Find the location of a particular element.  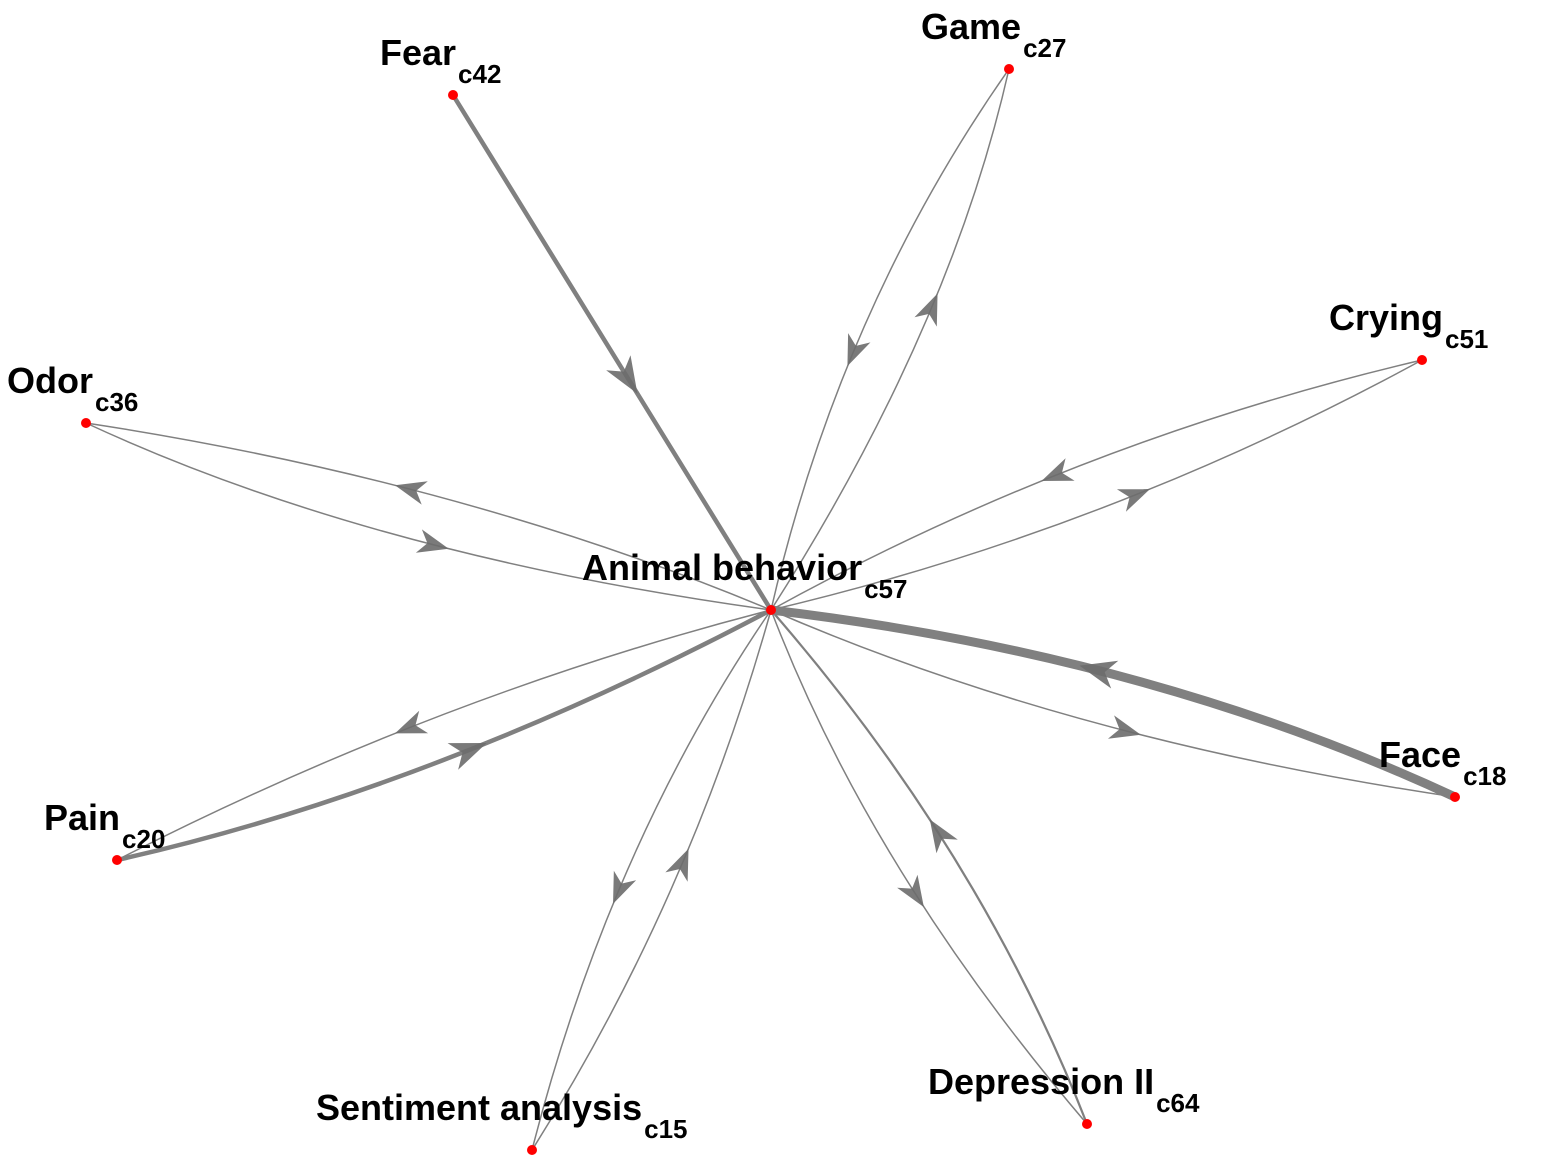

node-code-c42: c42 is located at coordinates (479, 74).